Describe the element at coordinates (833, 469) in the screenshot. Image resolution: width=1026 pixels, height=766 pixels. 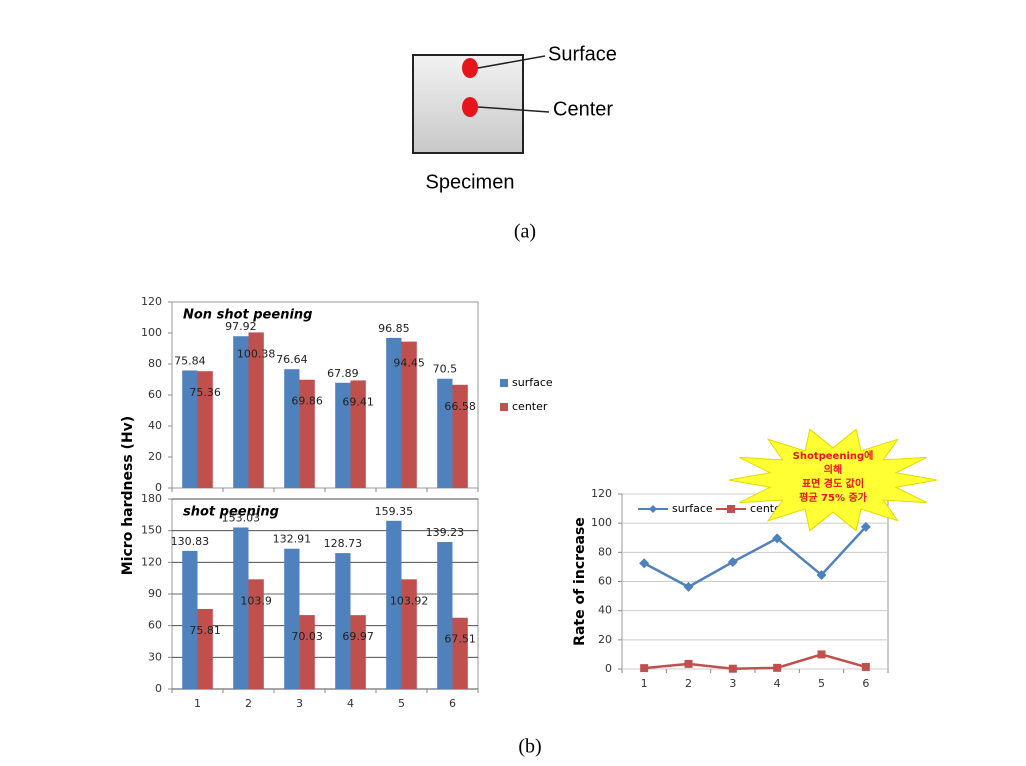
I see `annotation: 의해` at that location.